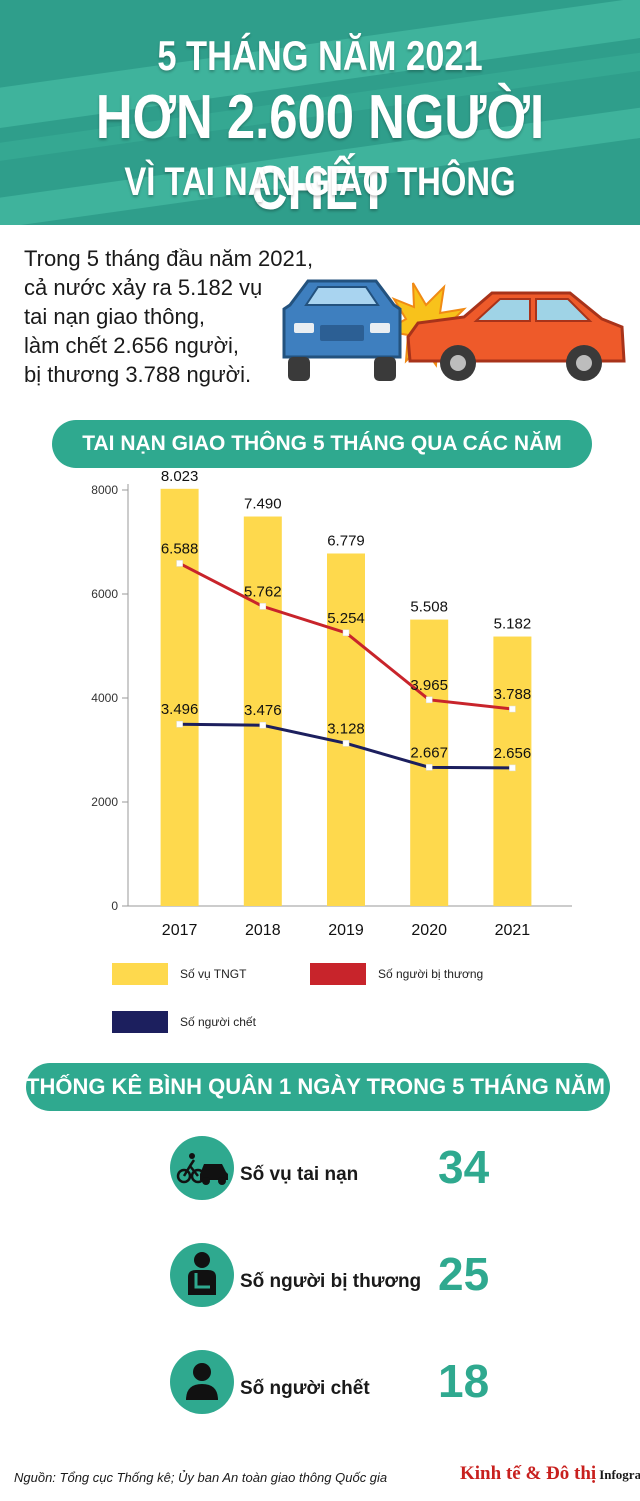 The width and height of the screenshot is (640, 1501). I want to click on chart-section-title: TAI NẠN GIAO THÔNG 5 THÁNG QUA CÁC NĂM, so click(322, 444).